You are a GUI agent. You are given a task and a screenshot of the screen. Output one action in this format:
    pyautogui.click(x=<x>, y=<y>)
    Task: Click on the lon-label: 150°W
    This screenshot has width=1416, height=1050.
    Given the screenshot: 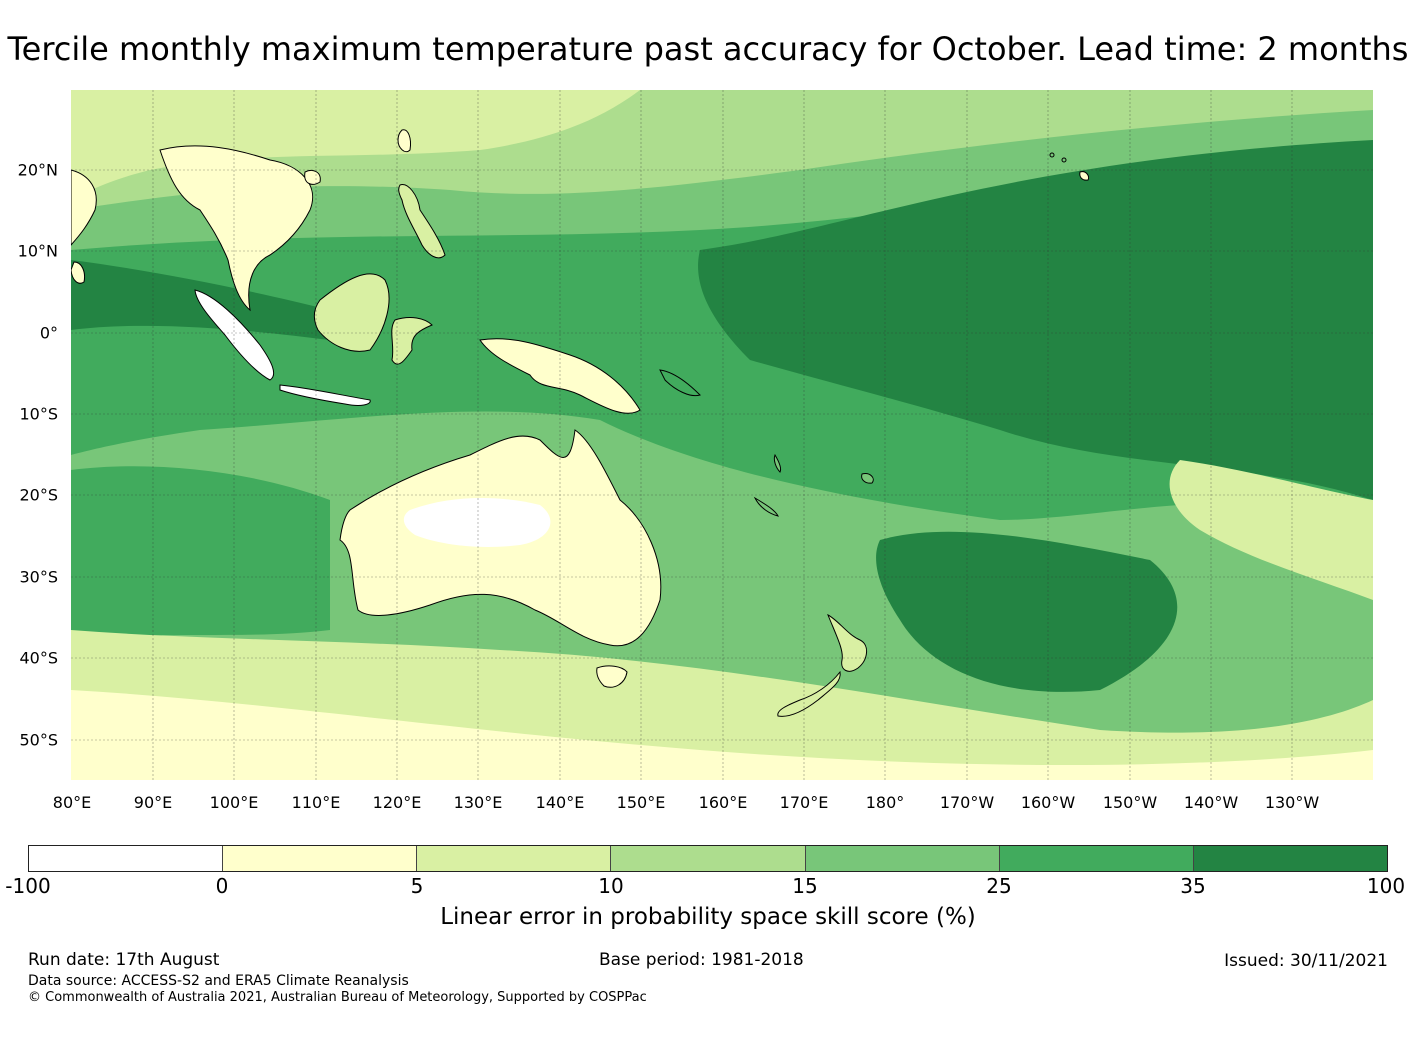 What is the action you would take?
    pyautogui.click(x=1130, y=802)
    